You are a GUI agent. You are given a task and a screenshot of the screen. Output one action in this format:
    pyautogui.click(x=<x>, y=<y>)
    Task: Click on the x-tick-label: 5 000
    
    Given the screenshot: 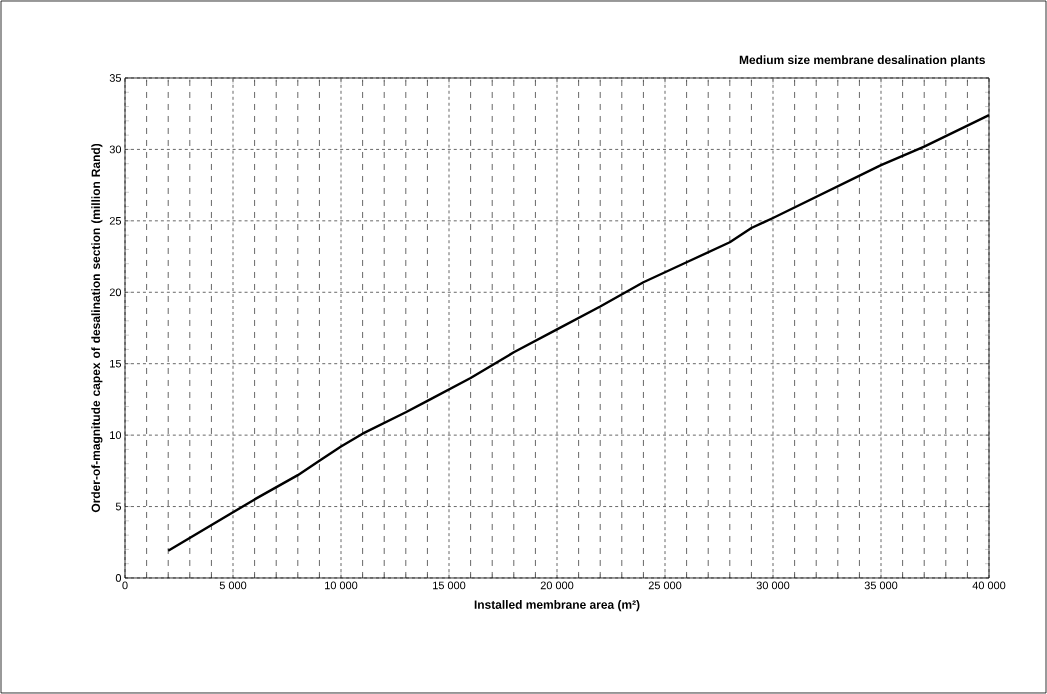 What is the action you would take?
    pyautogui.click(x=233, y=585)
    